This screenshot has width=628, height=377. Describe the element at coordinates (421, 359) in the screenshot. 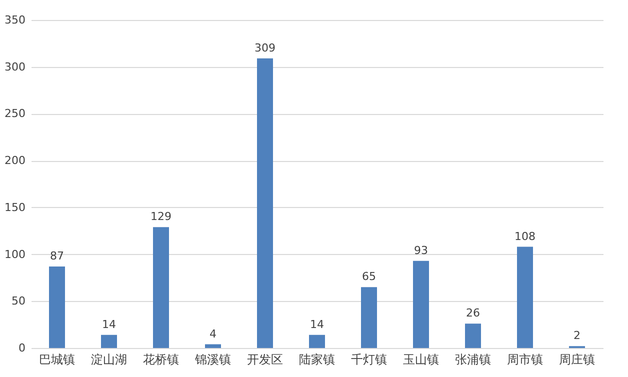

I see `x-tick-label: 玉山镇` at that location.